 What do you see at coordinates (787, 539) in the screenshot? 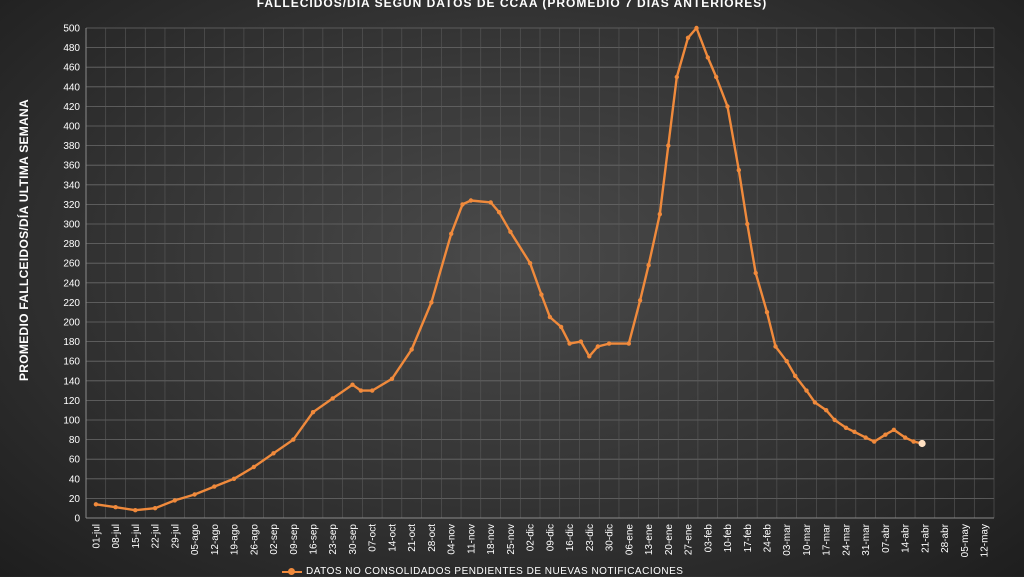
I see `x-tick-label: 03-mar` at bounding box center [787, 539].